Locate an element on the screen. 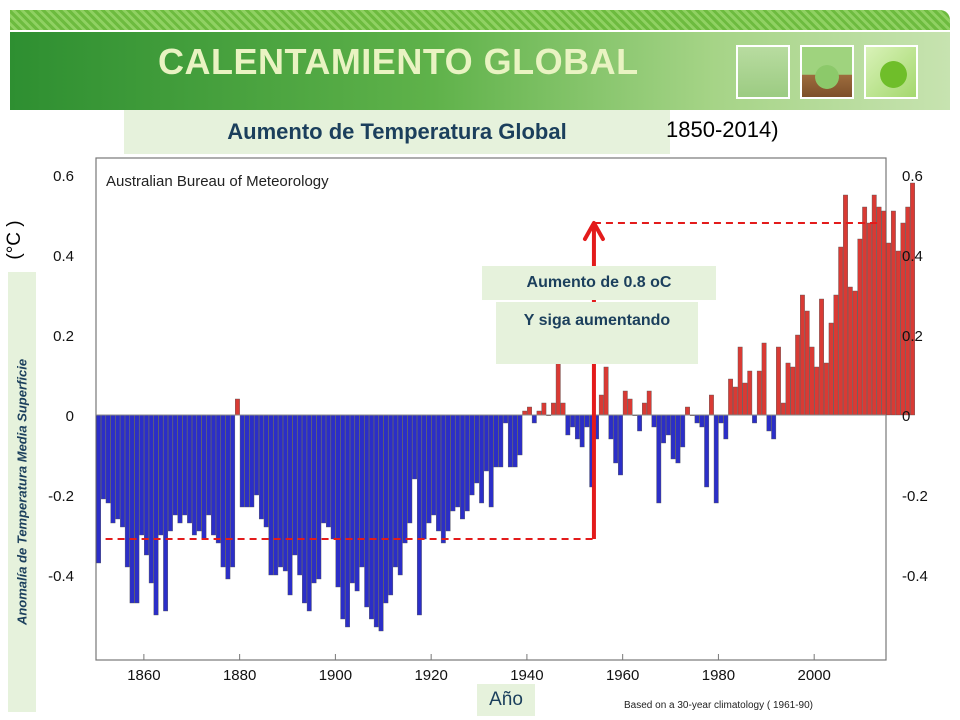  y-tick-left: -0.4 is located at coordinates (61, 576).